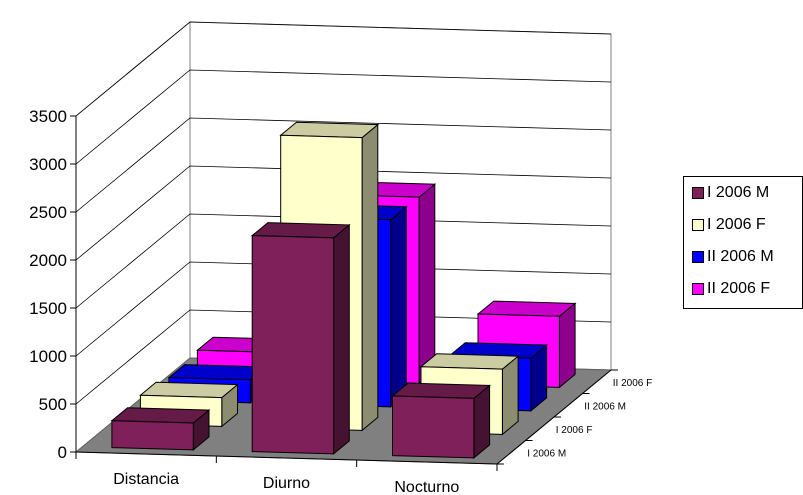  Describe the element at coordinates (48, 116) in the screenshot. I see `y-tick-label: 3500` at that location.